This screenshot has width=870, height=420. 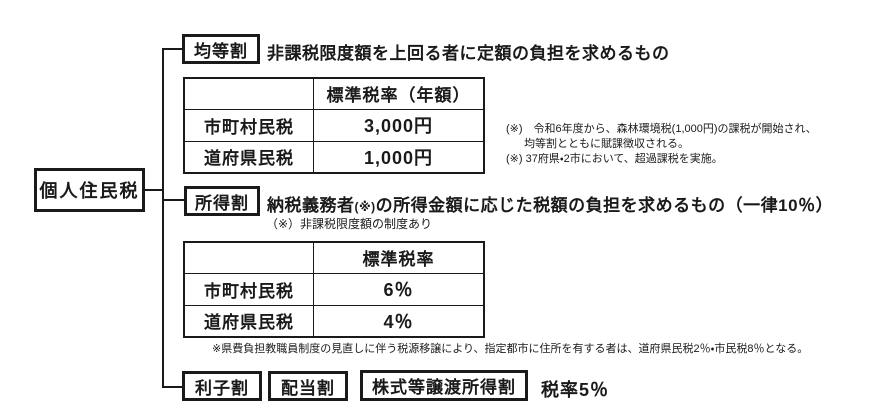 I want to click on shotokuwari-desc-suffix: の所得金額に応じた税額の負担を求めるもの（一律10％）, so click(x=604, y=205).